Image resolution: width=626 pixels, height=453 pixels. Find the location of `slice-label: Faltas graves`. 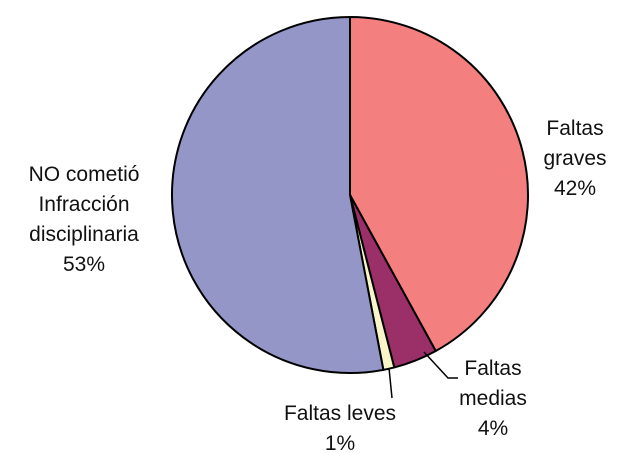

slice-label: Faltas graves is located at coordinates (575, 143).